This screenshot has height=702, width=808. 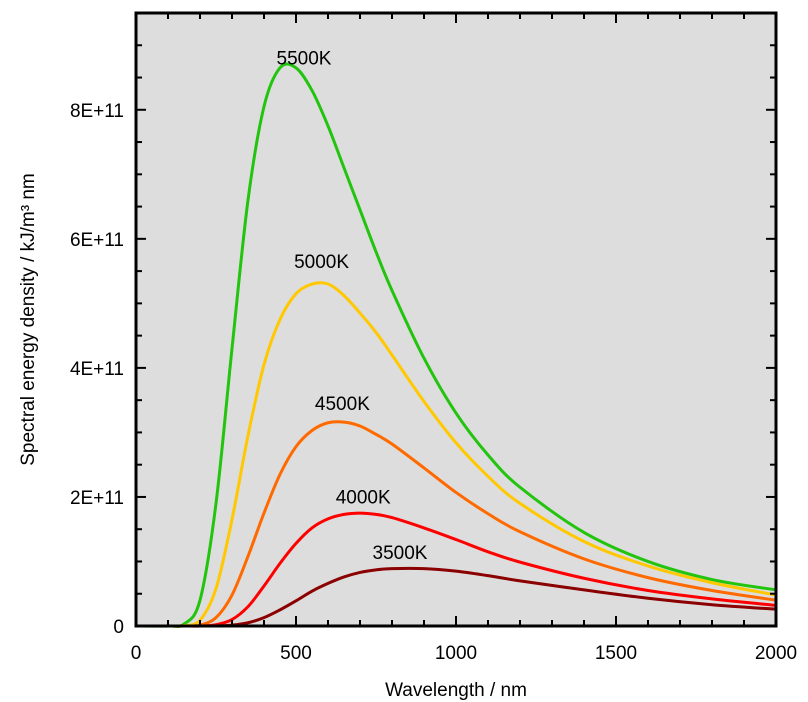 What do you see at coordinates (342, 404) in the screenshot?
I see `series-label-4500k: 4500K` at bounding box center [342, 404].